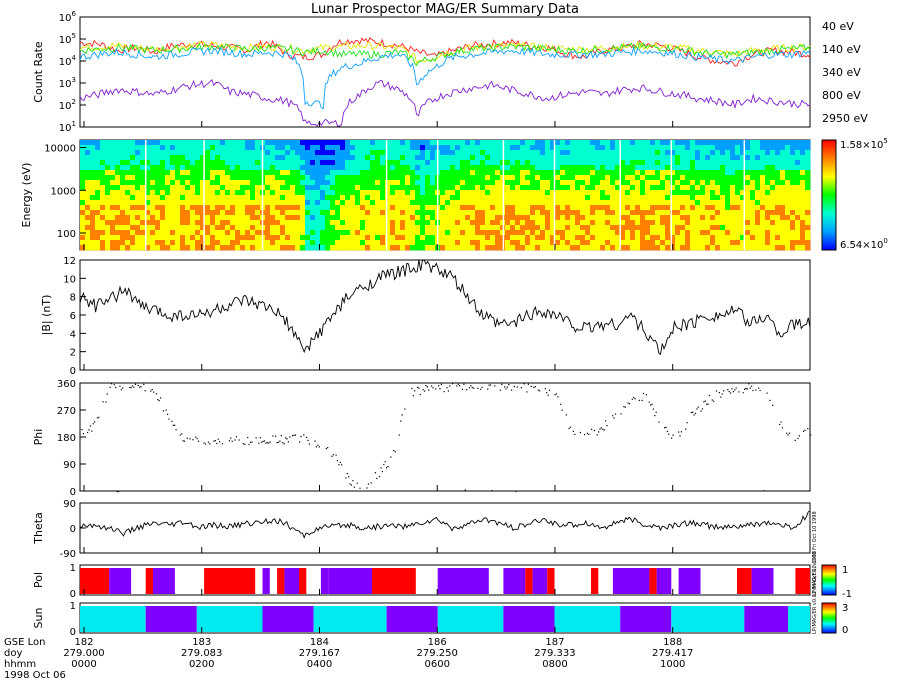 This screenshot has height=700, width=900. I want to click on legend-entry-2: 340 eV, so click(841, 72).